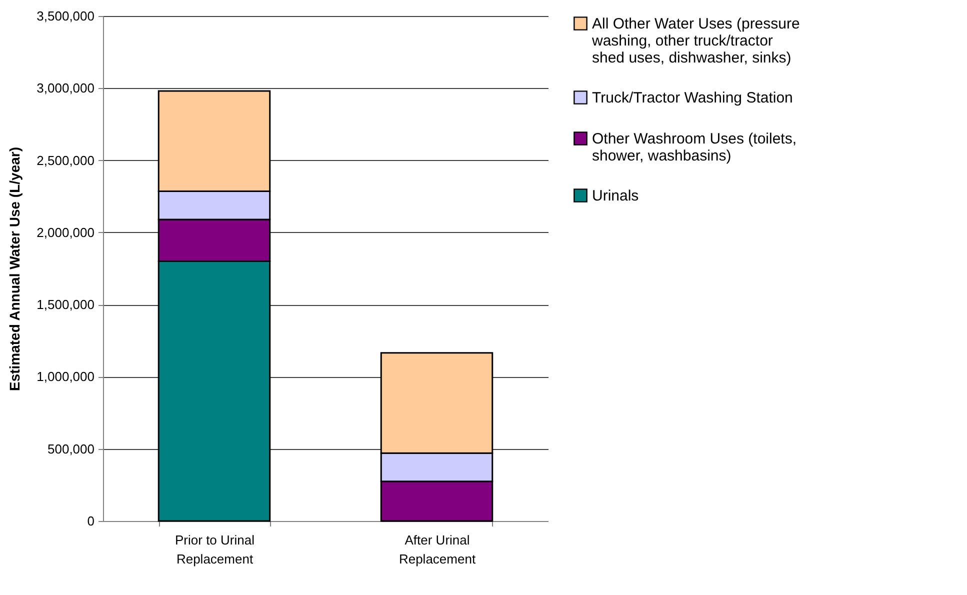 Image resolution: width=967 pixels, height=595 pixels. What do you see at coordinates (65, 304) in the screenshot?
I see `y-tick-label: 1,500,000` at bounding box center [65, 304].